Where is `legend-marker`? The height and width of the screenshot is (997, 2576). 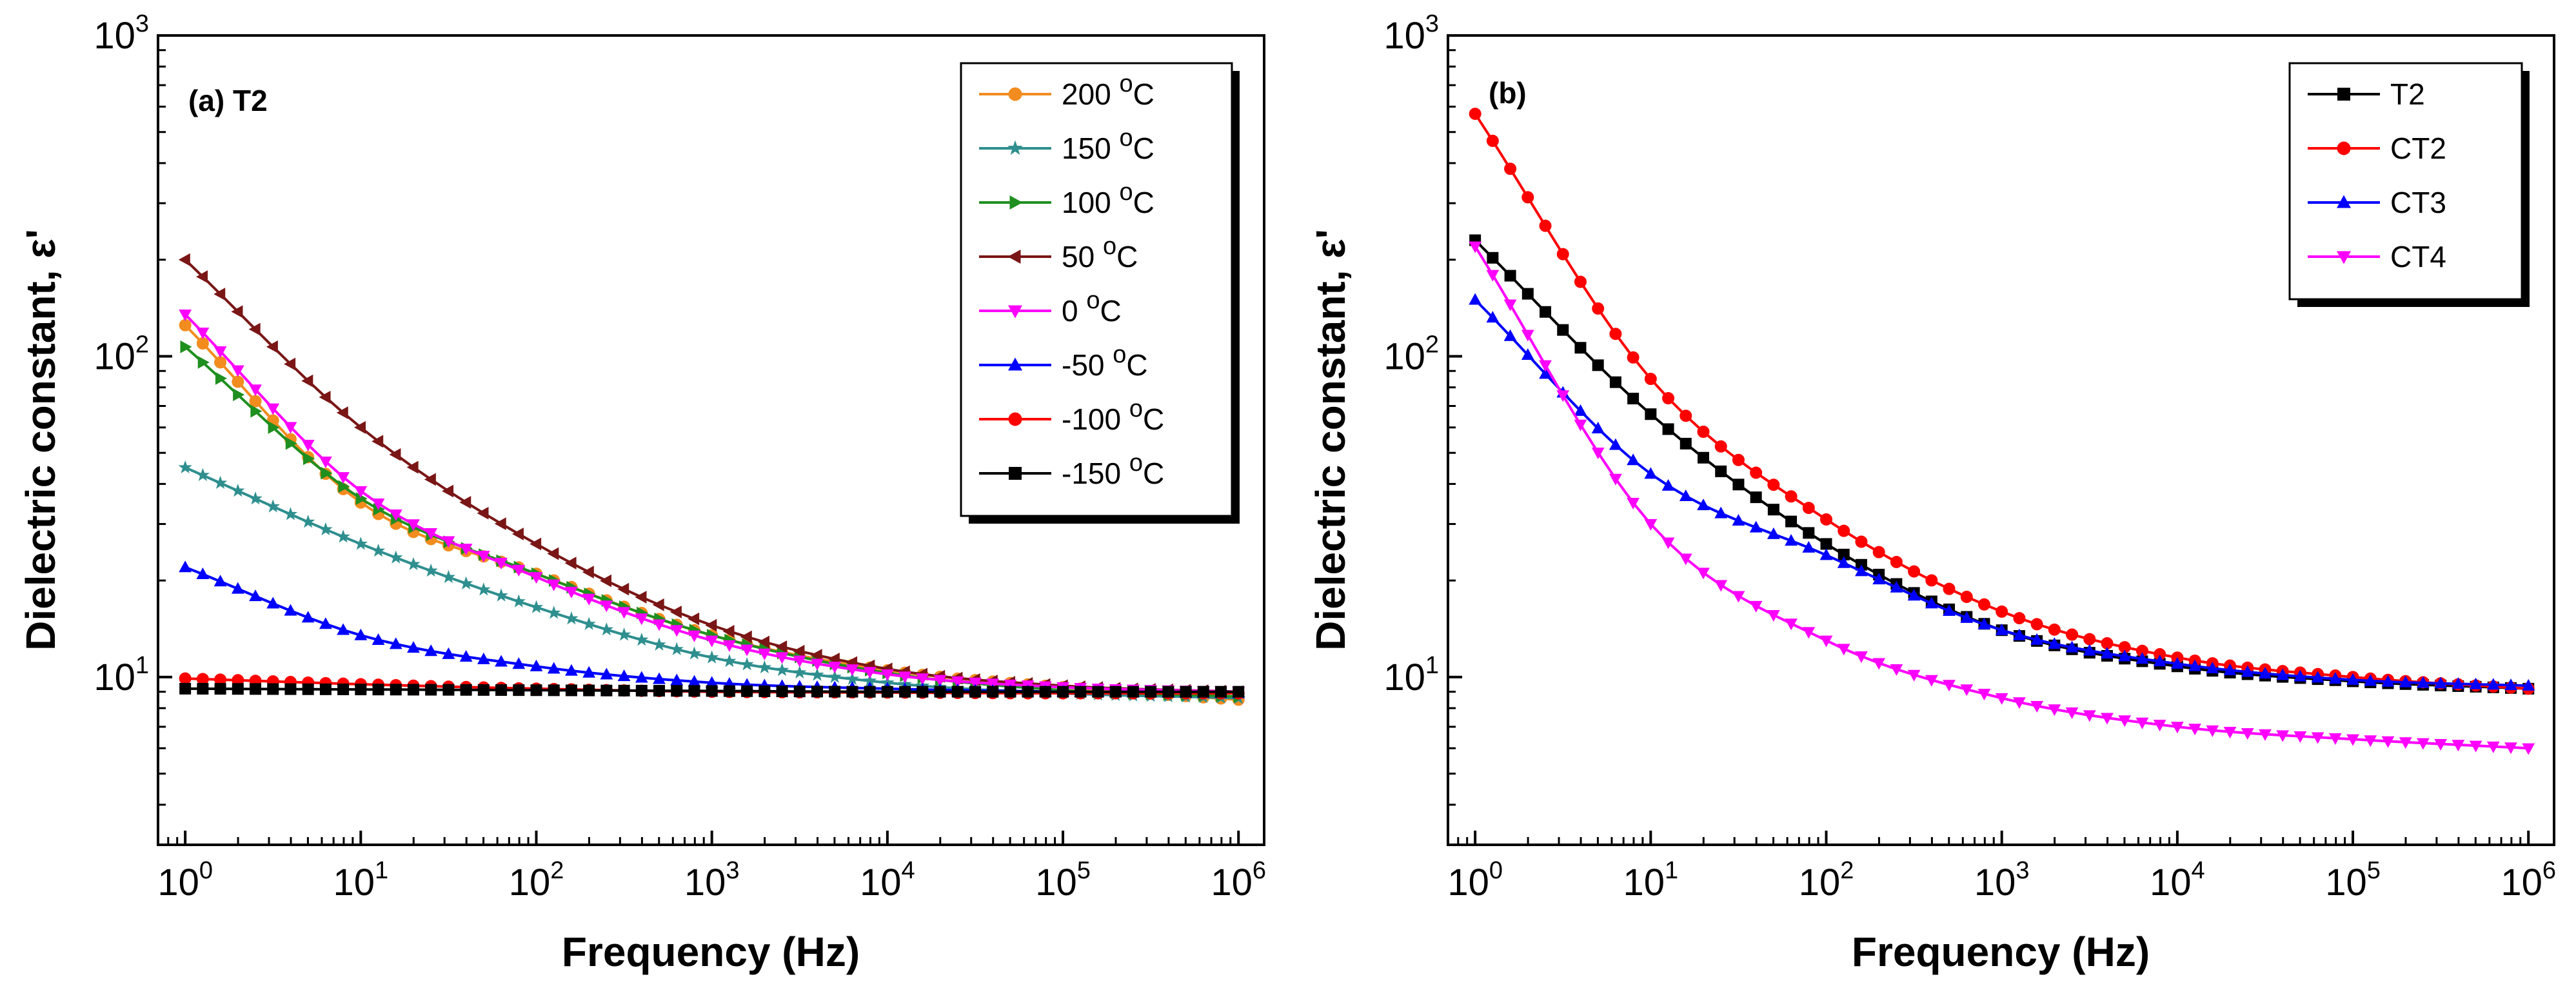 legend-marker is located at coordinates (1014, 257).